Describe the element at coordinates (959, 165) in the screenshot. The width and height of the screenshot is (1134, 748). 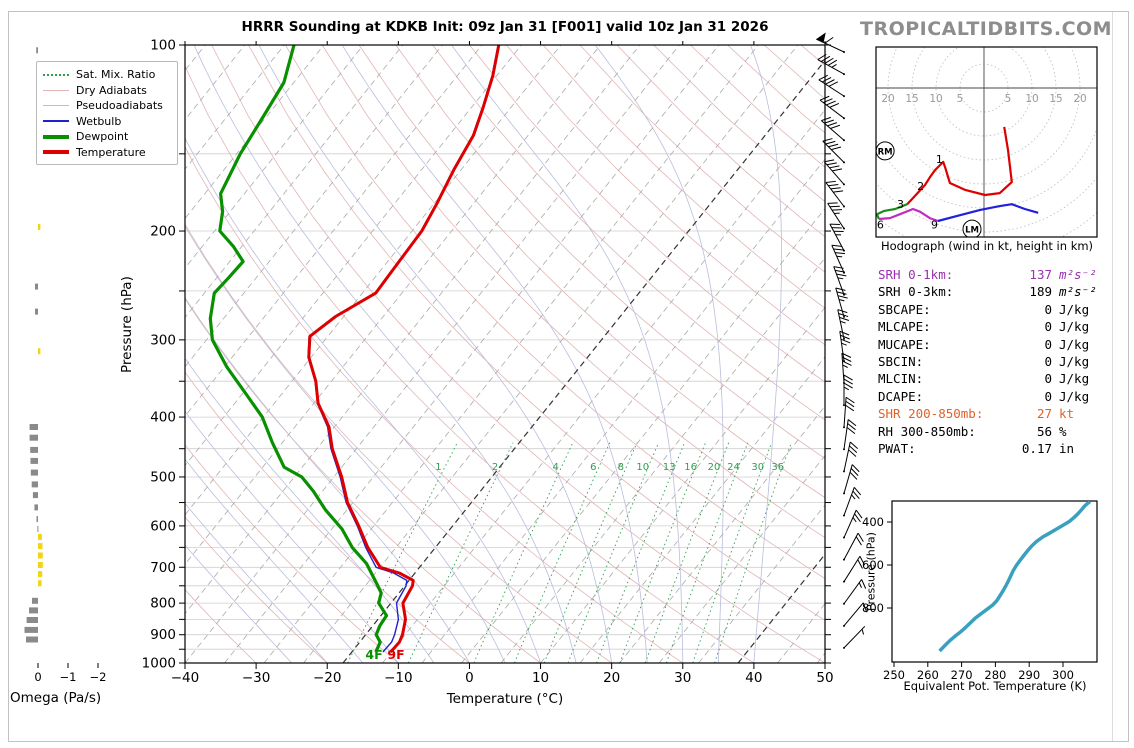
I see `hodo-segment-0-3km` at that location.